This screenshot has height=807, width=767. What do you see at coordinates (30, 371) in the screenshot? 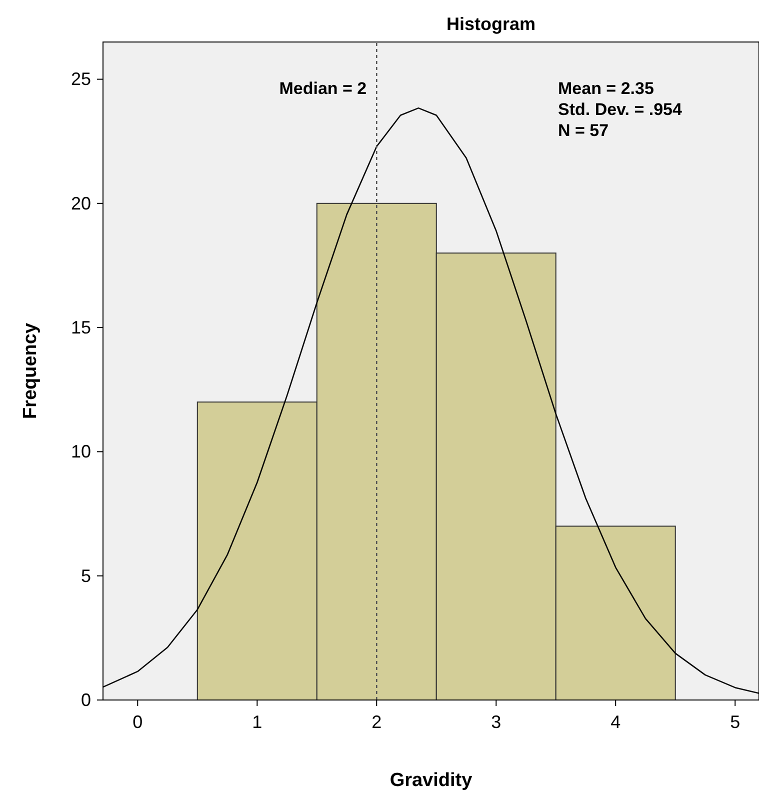
I see `y-axis-title: Frequency` at bounding box center [30, 371].